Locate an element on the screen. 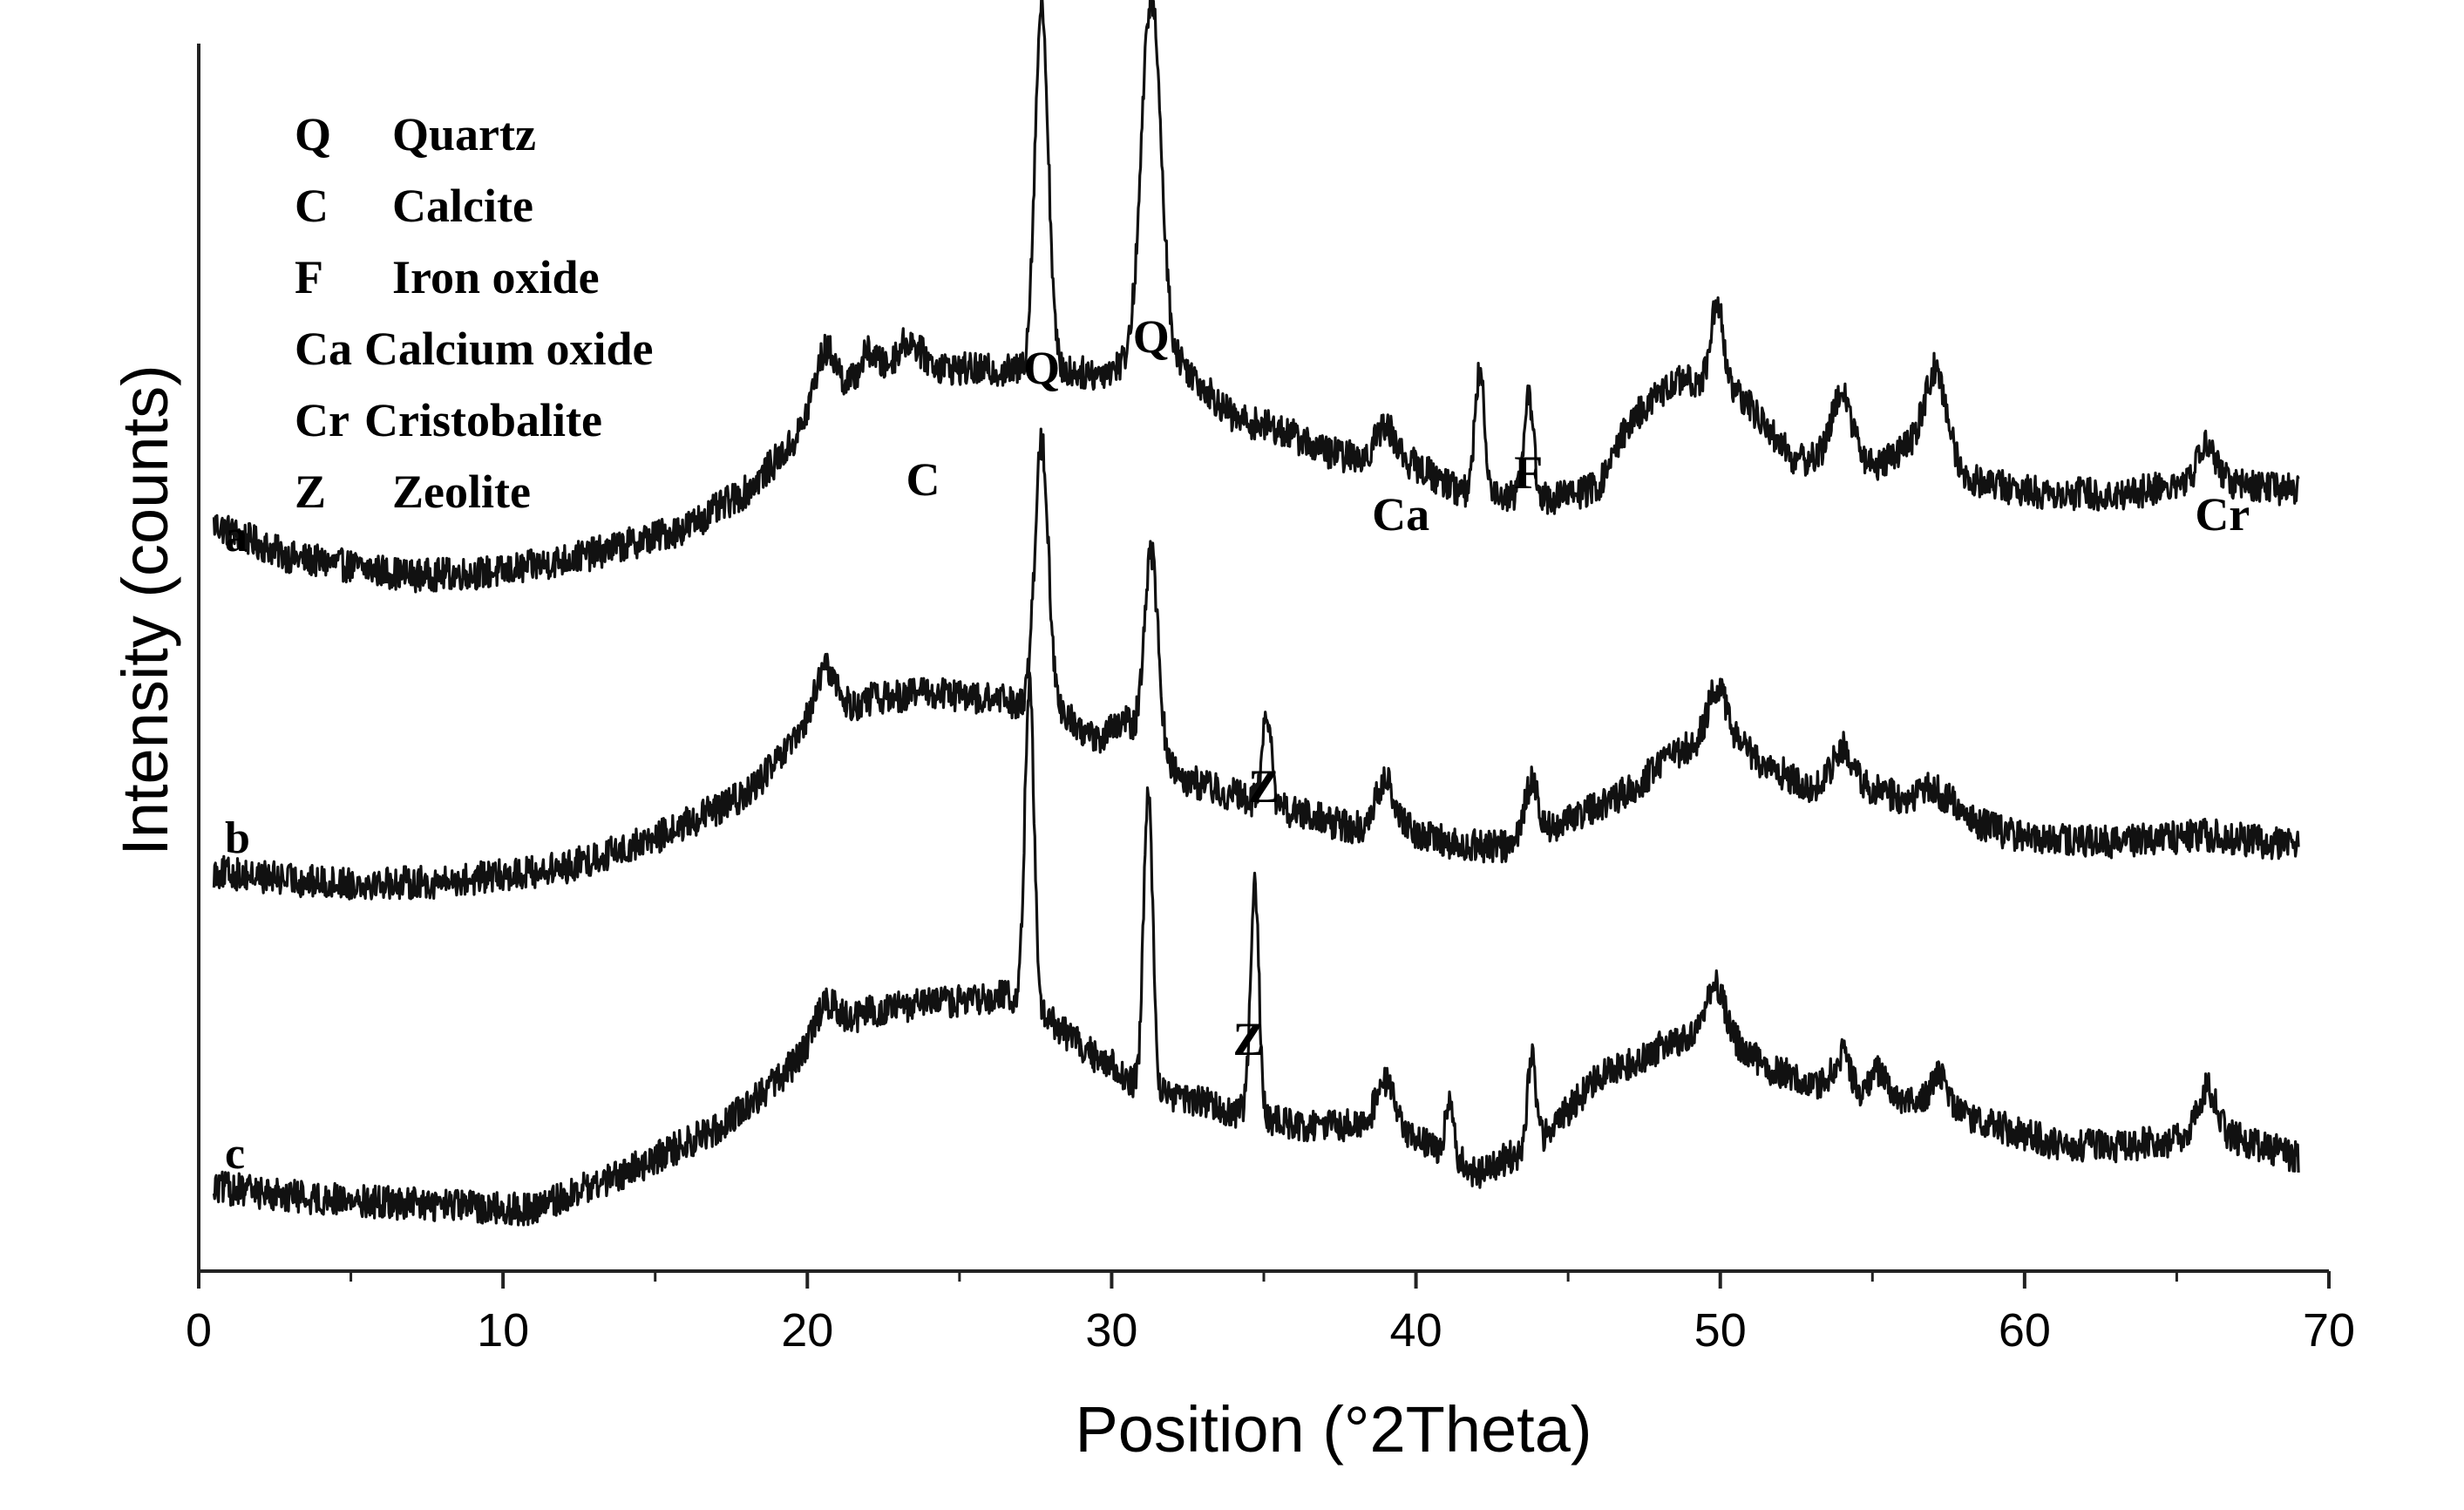 The height and width of the screenshot is (1510, 2464). trace-label-a: a is located at coordinates (237, 536).